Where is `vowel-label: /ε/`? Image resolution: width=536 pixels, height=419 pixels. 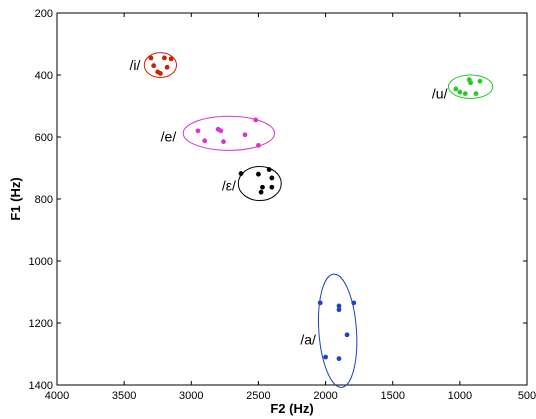 vowel-label: /ε/ is located at coordinates (229, 186).